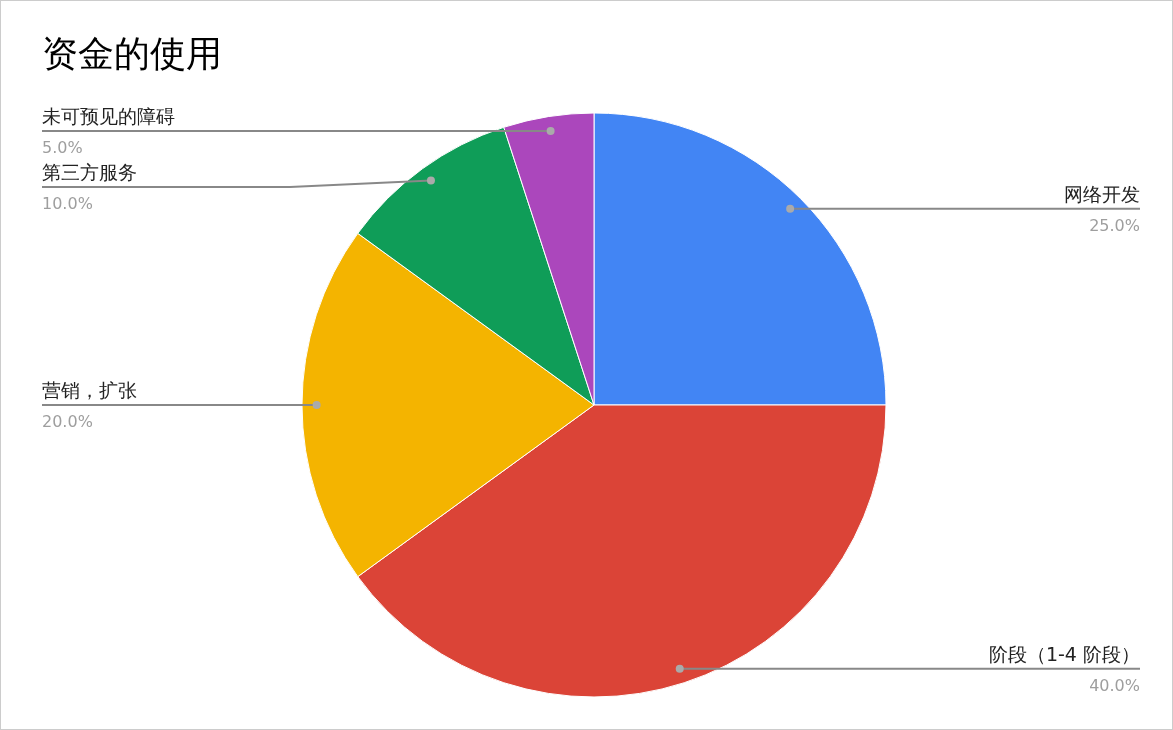  Describe the element at coordinates (1064, 653) in the screenshot. I see `slice-label: 阶段（1-4 阶段）` at that location.